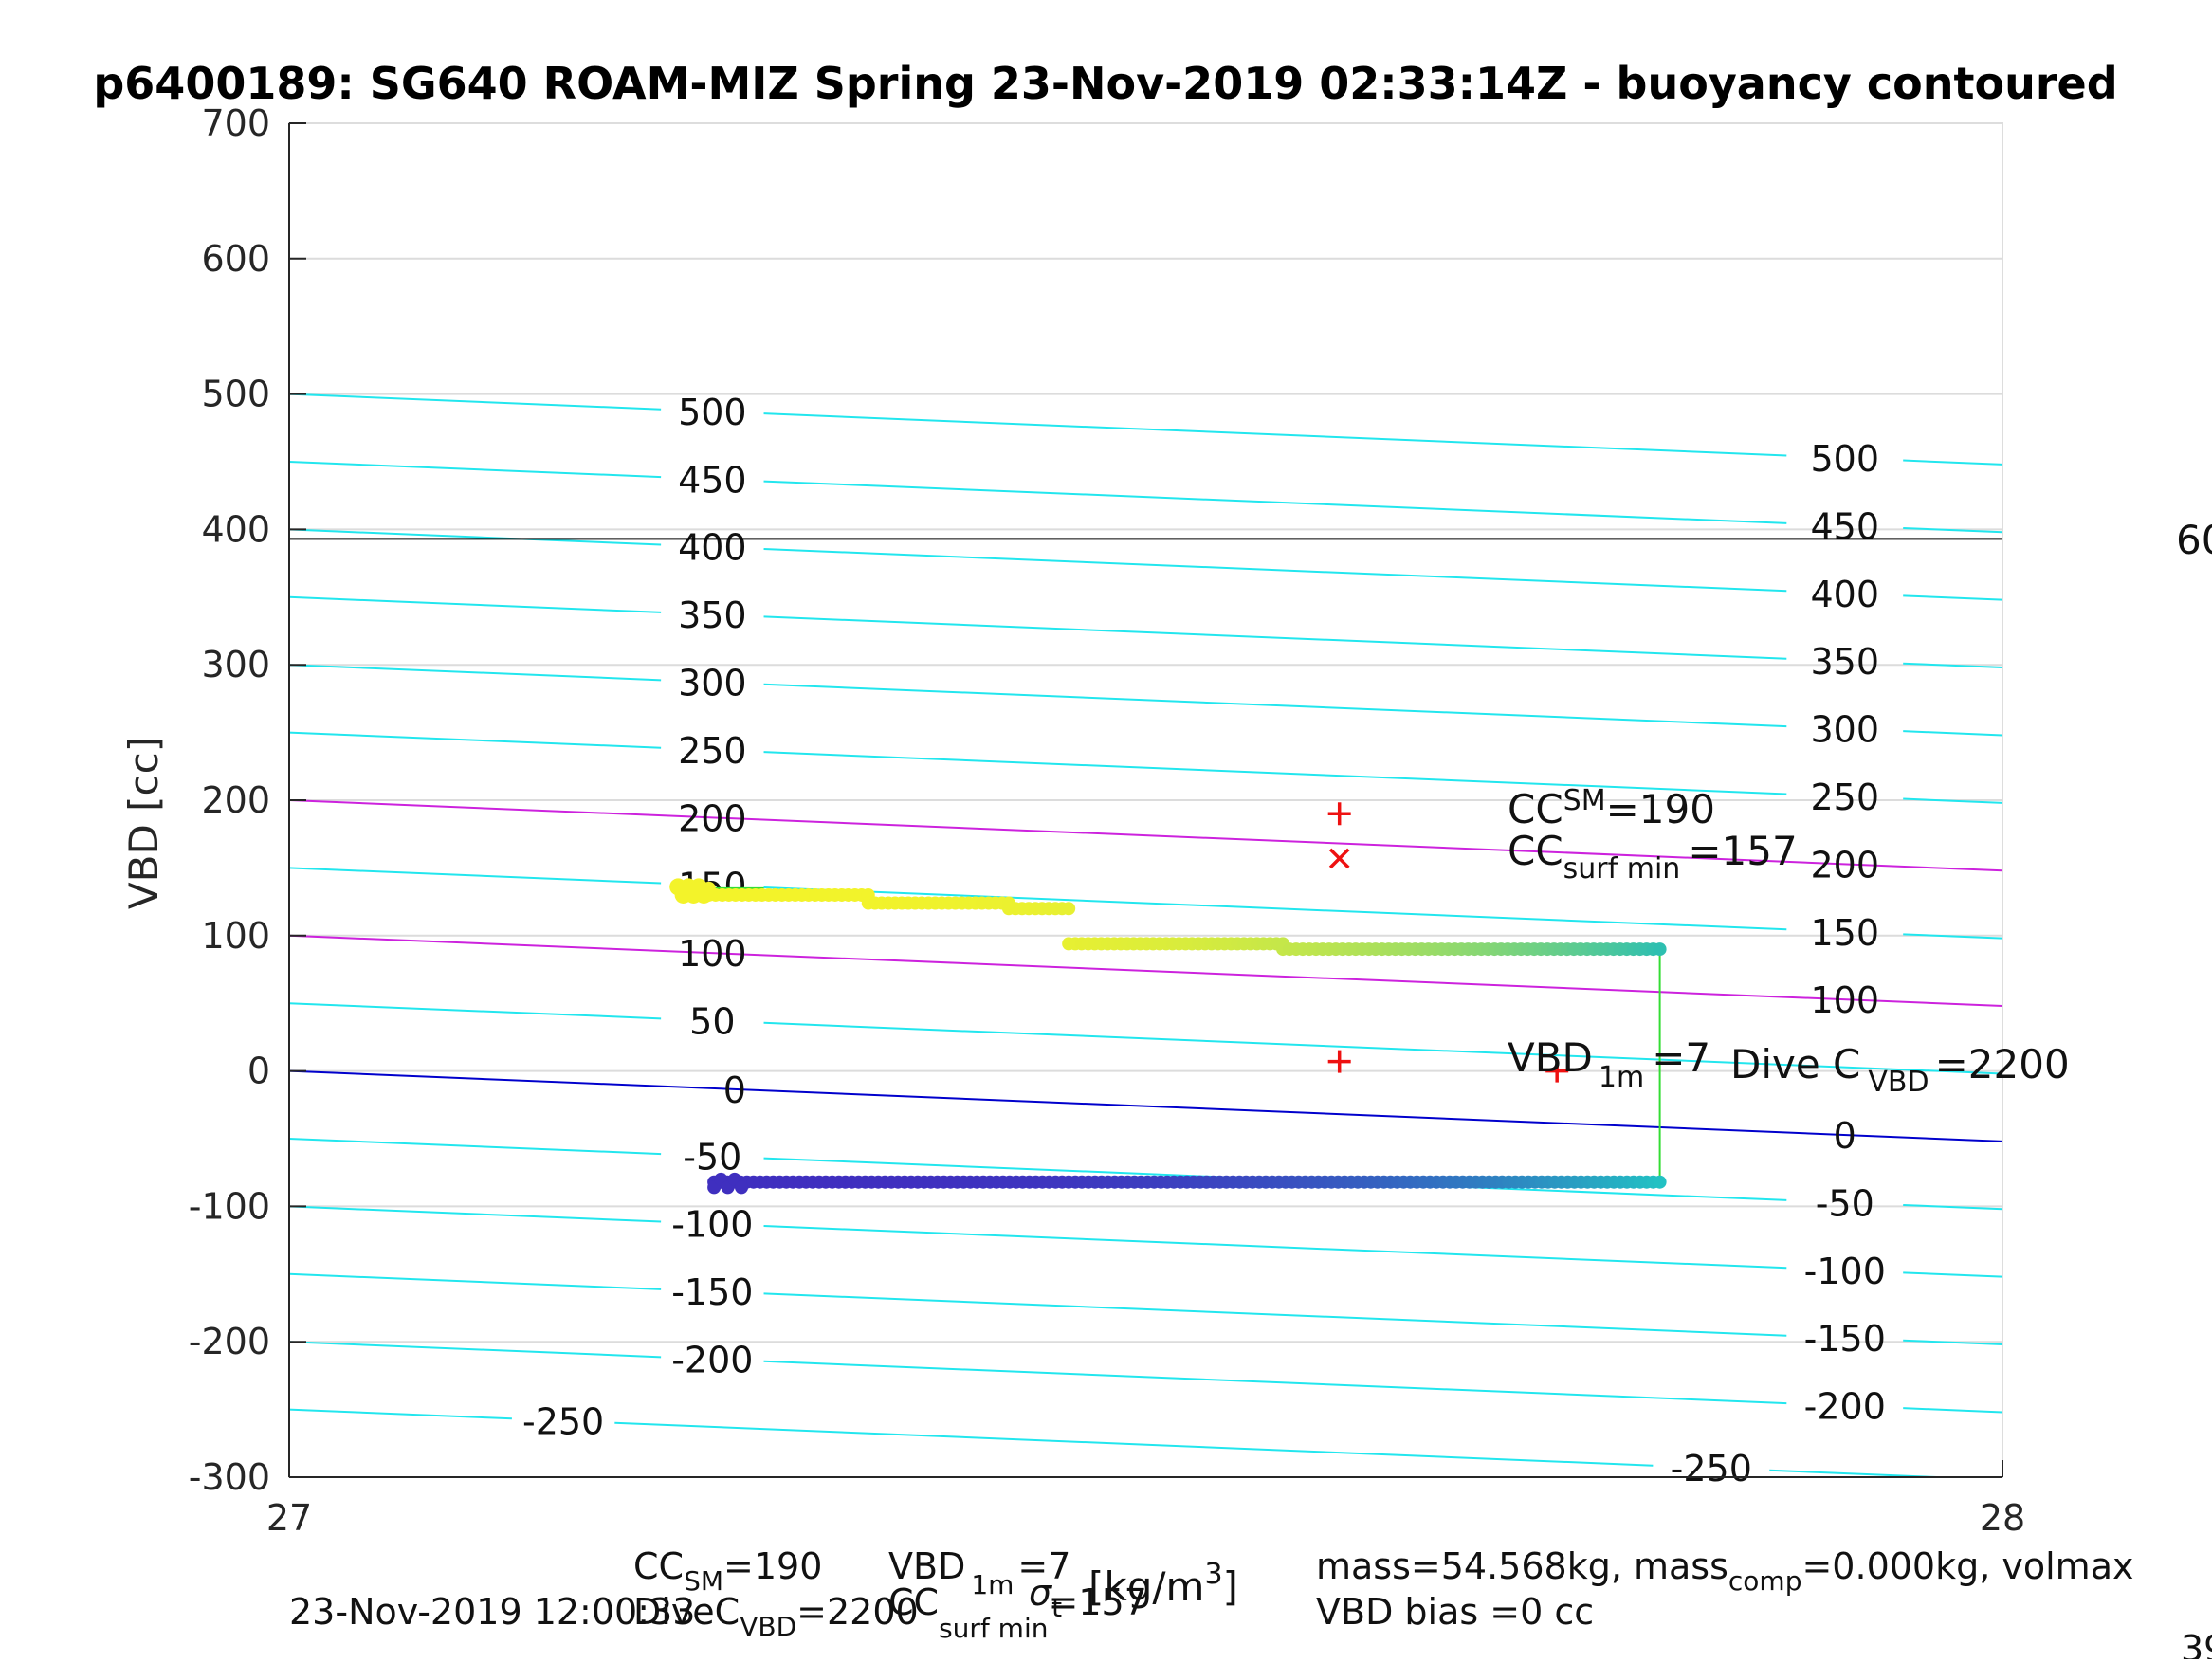 This screenshot has width=2212, height=1663. I want to click on contour-label-right: 450, so click(1844, 526).